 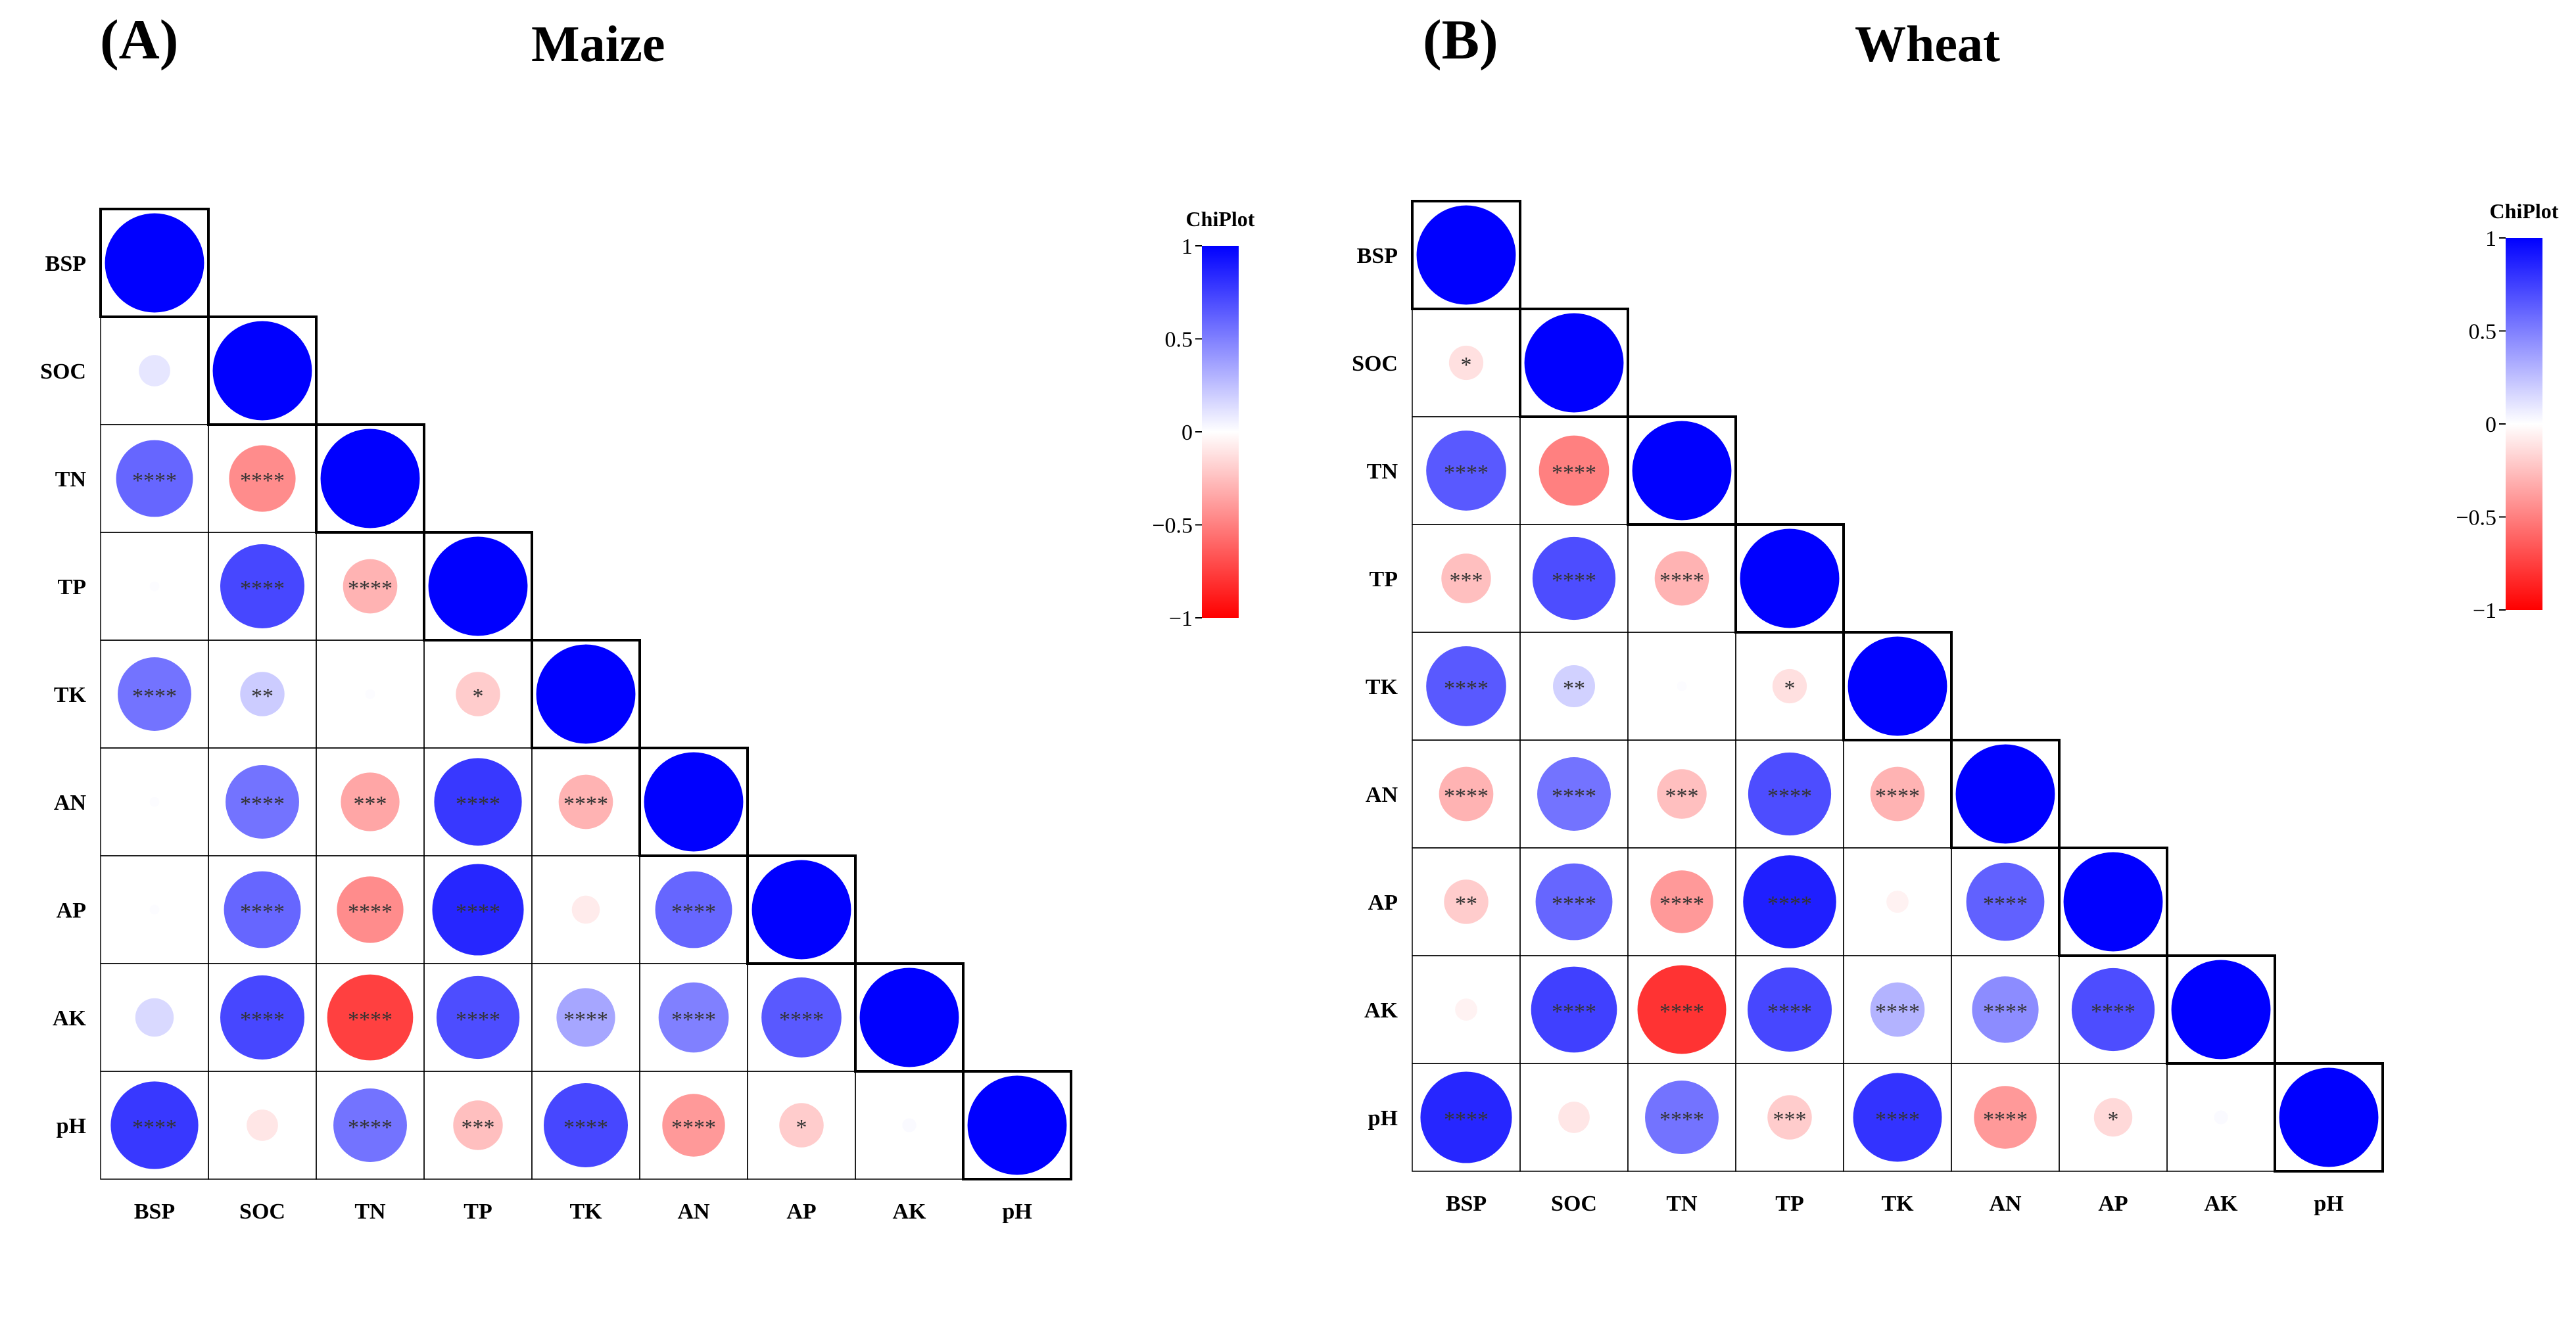 I want to click on significance-label-SOC-BSP: *, so click(x=1466, y=365).